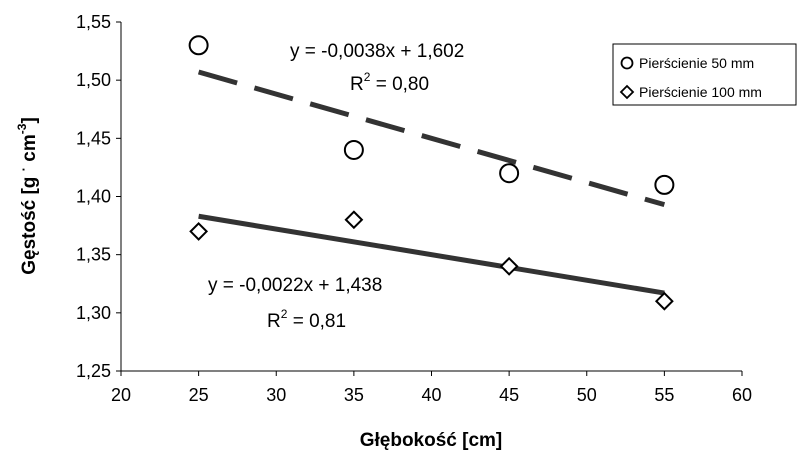 The height and width of the screenshot is (460, 801). I want to click on x-tick-label: 55, so click(664, 395).